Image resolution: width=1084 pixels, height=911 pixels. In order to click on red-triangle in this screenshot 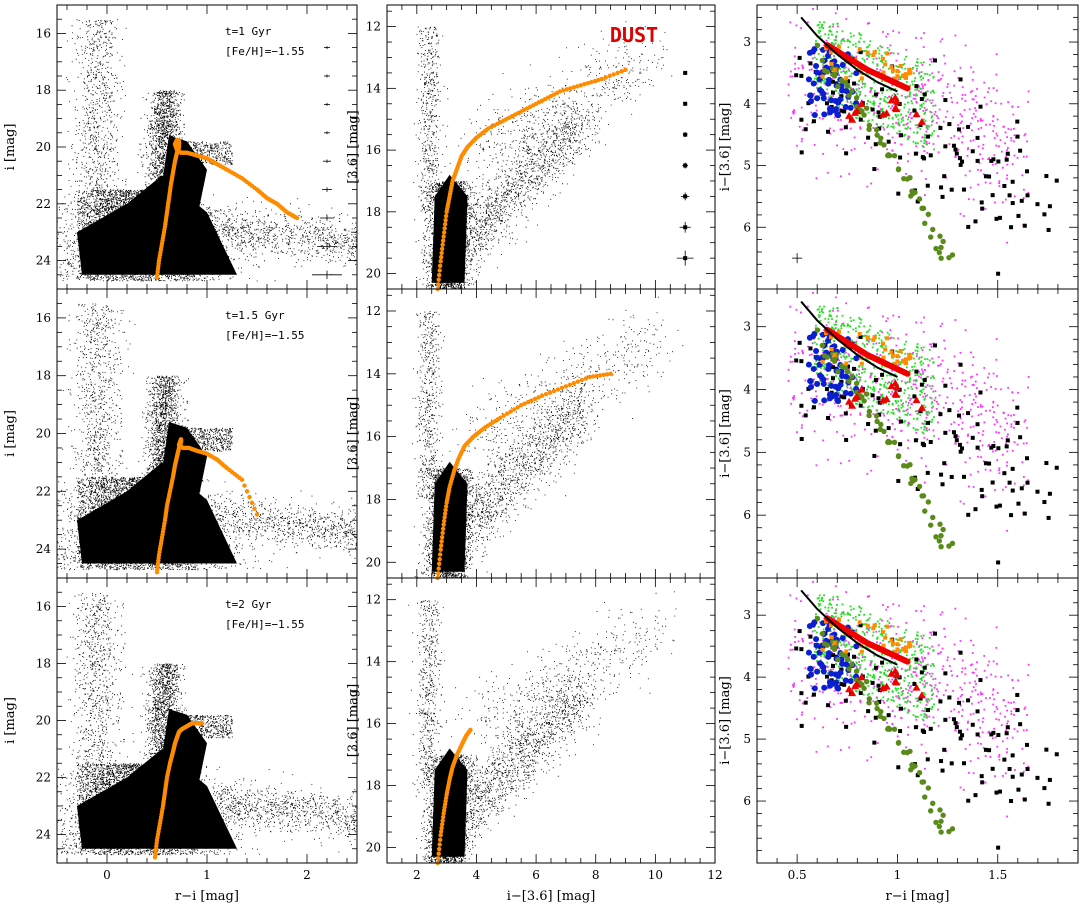, I will do `click(852, 119)`.